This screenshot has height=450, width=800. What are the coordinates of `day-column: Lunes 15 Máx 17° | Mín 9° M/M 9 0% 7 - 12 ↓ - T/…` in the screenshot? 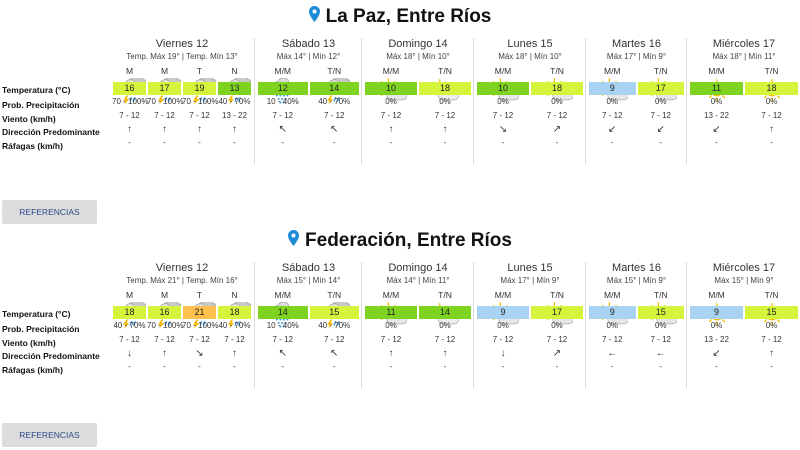 It's located at (529, 325).